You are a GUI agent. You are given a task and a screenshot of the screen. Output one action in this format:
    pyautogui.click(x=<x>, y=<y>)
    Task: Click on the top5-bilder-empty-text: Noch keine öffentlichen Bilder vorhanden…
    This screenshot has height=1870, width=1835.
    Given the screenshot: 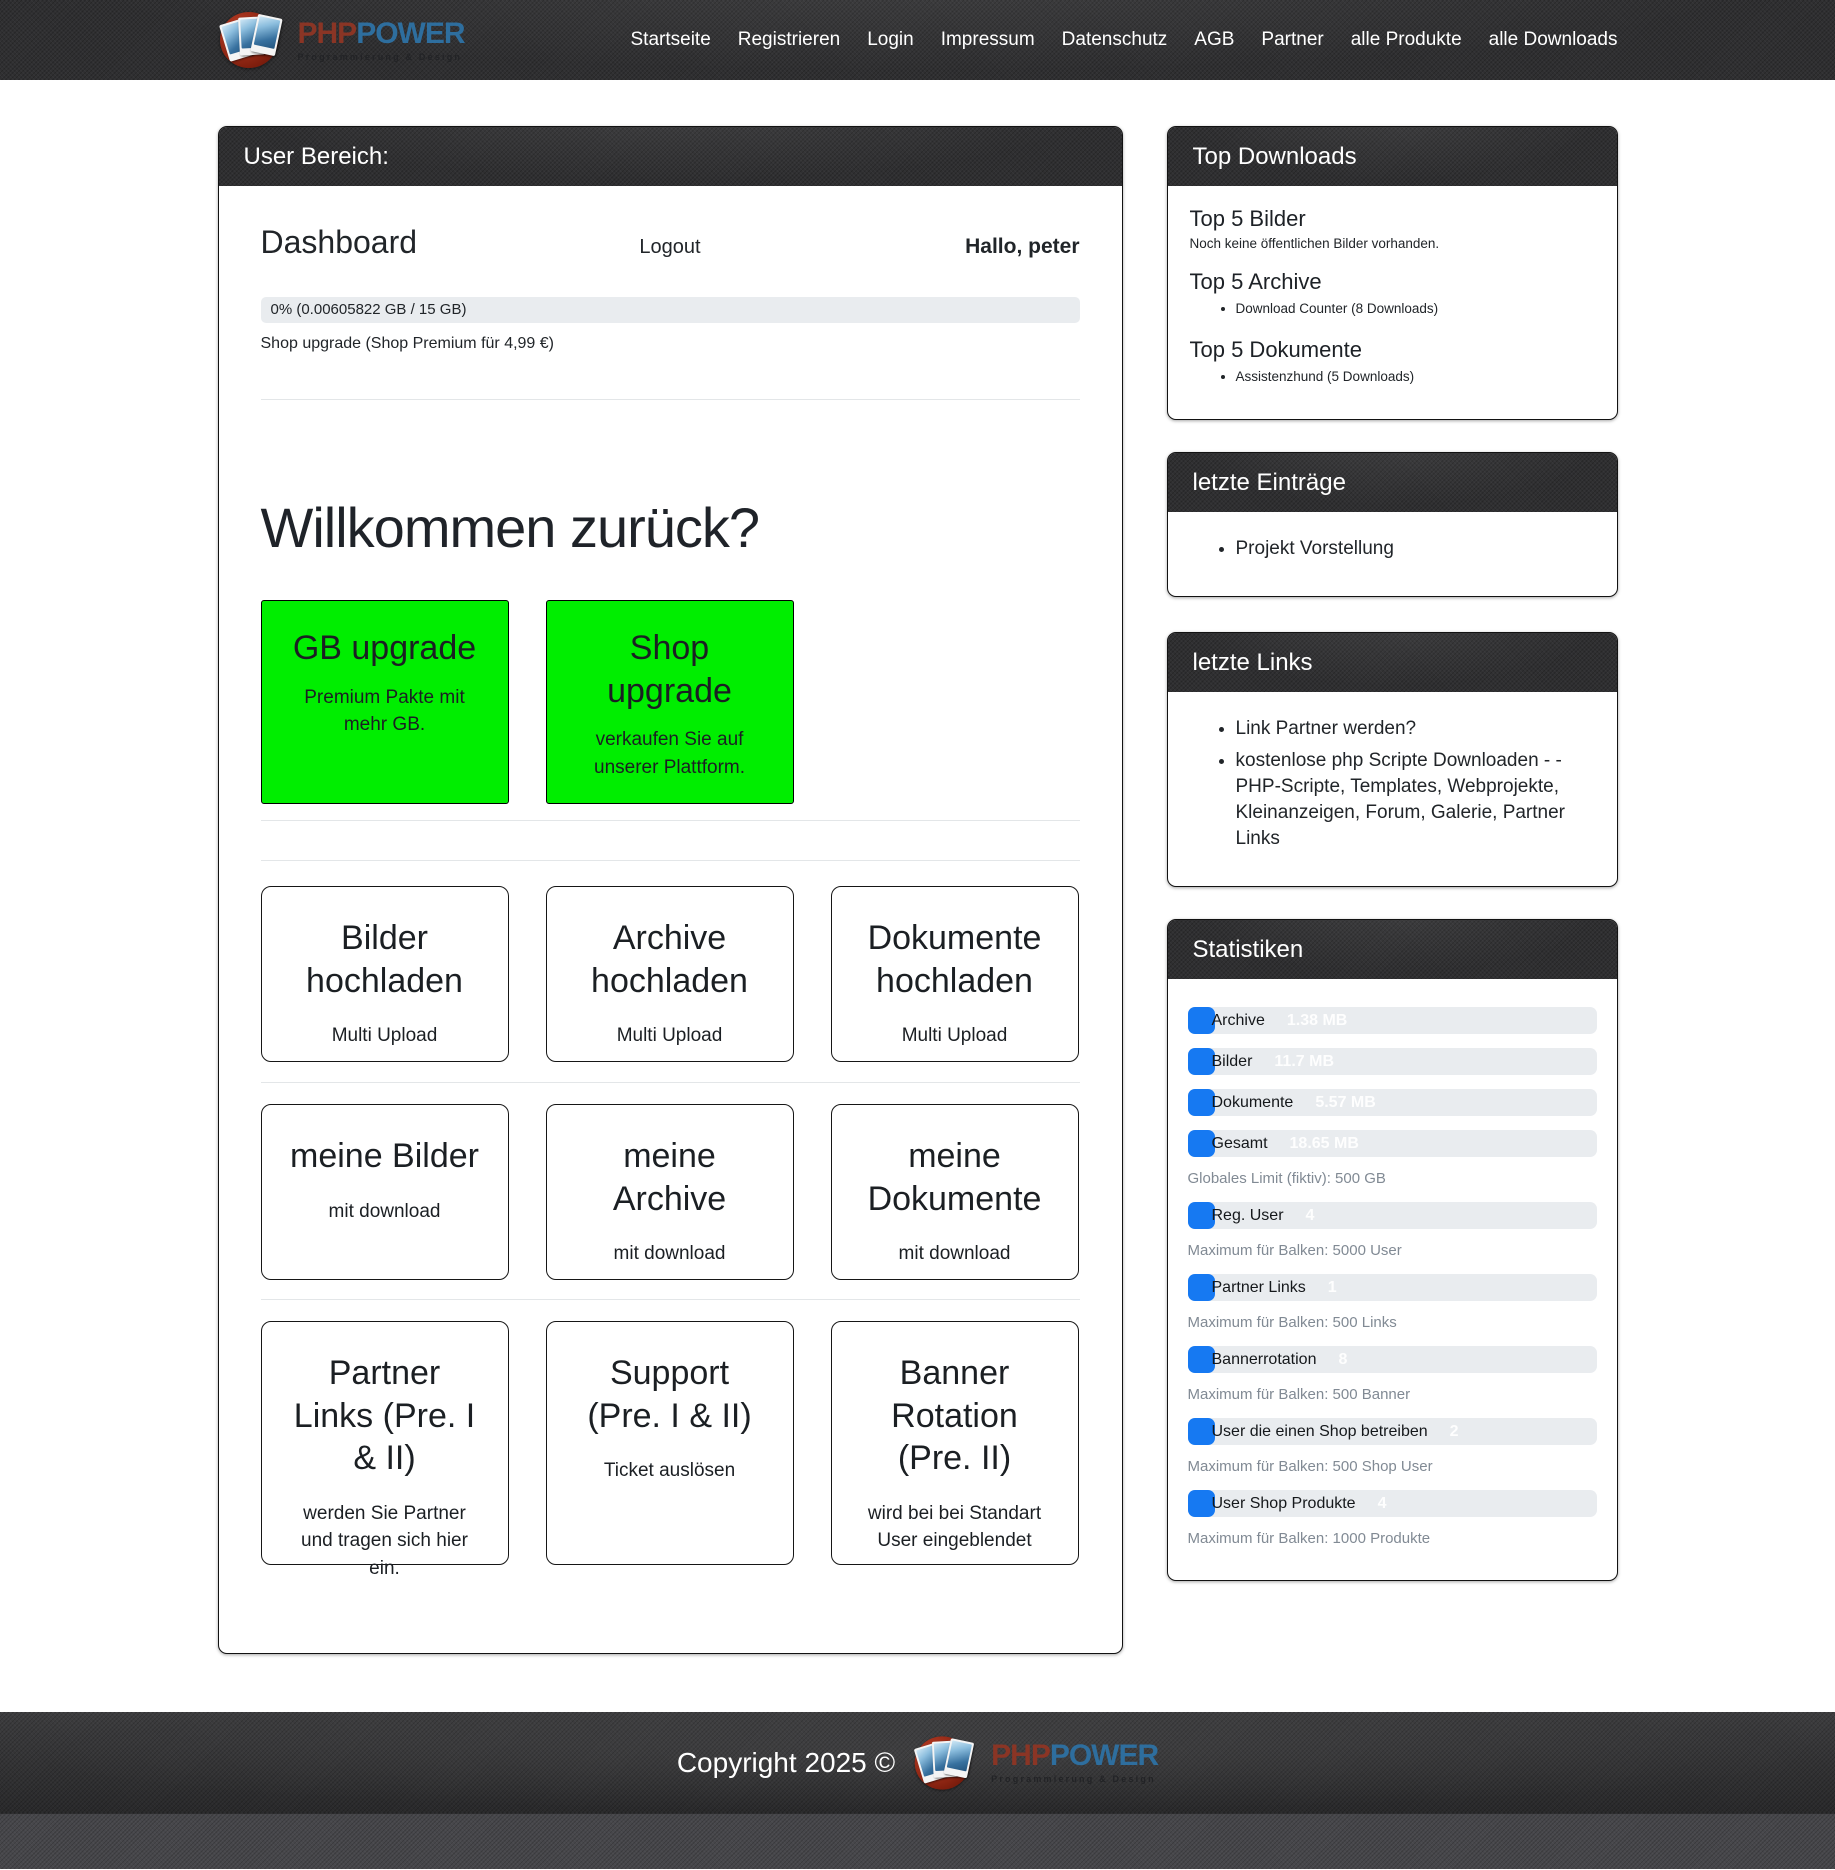 What is the action you would take?
    pyautogui.click(x=1314, y=243)
    